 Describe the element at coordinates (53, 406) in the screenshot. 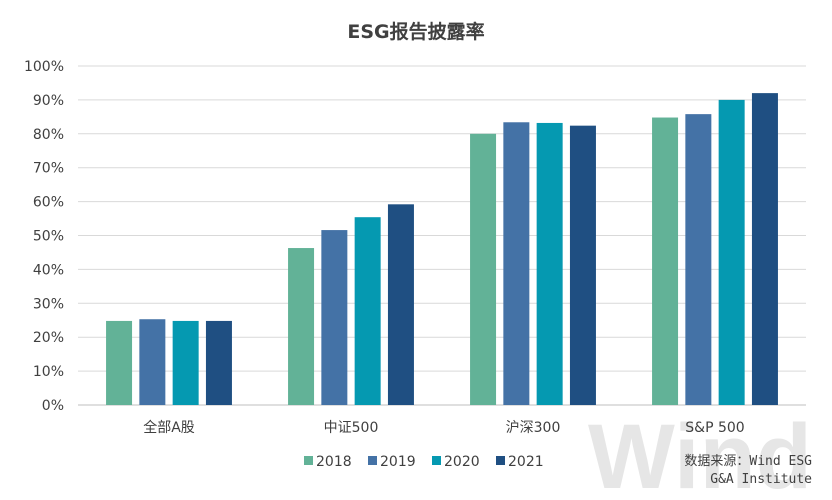

I see `y-tick-label: 0%` at that location.